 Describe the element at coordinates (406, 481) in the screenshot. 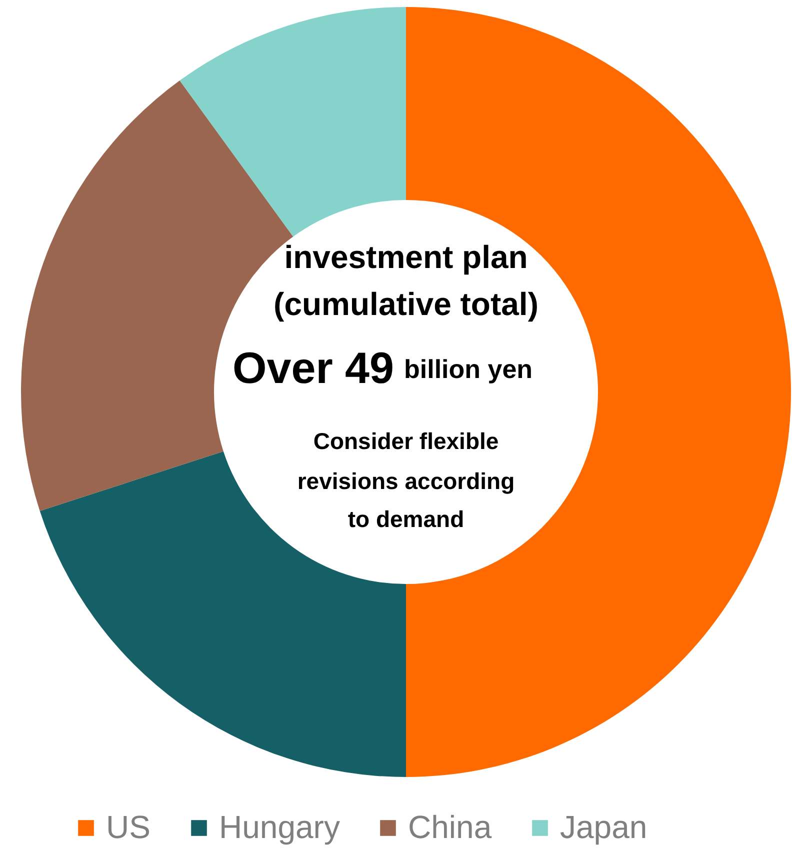

I see `text: revisions according` at that location.